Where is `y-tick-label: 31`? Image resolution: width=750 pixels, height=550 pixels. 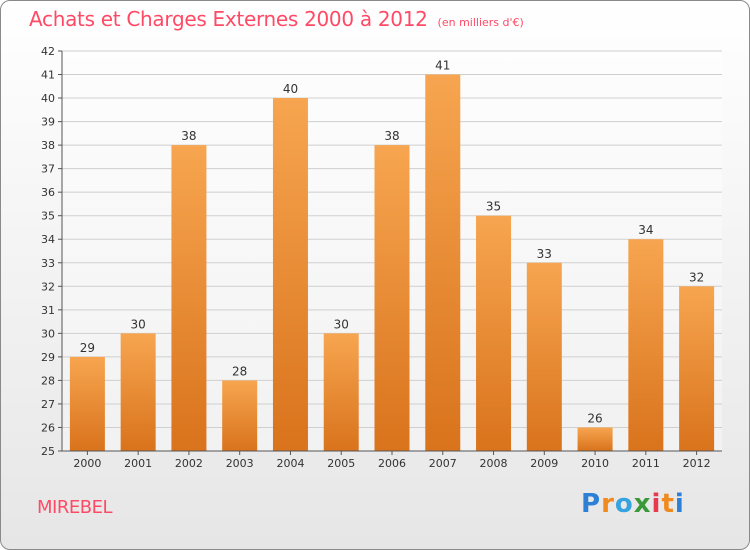 y-tick-label: 31 is located at coordinates (48, 310).